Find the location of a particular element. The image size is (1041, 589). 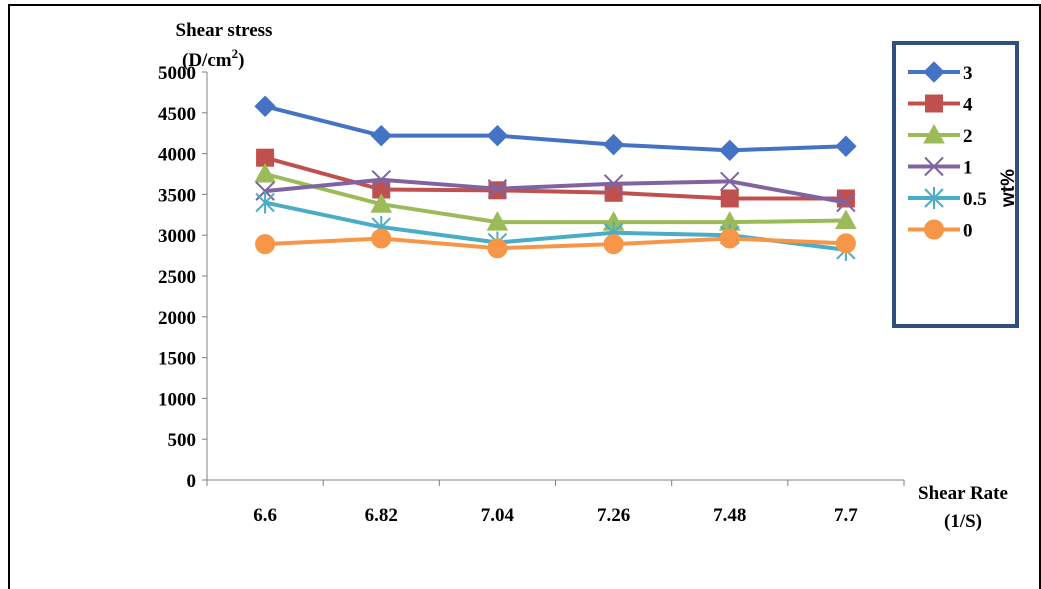

legend-label: 3 is located at coordinates (968, 73).